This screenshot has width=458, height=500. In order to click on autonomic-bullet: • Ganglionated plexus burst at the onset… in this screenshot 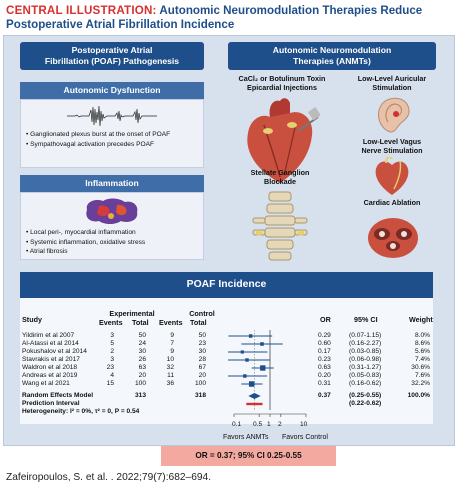, I will do `click(98, 134)`.